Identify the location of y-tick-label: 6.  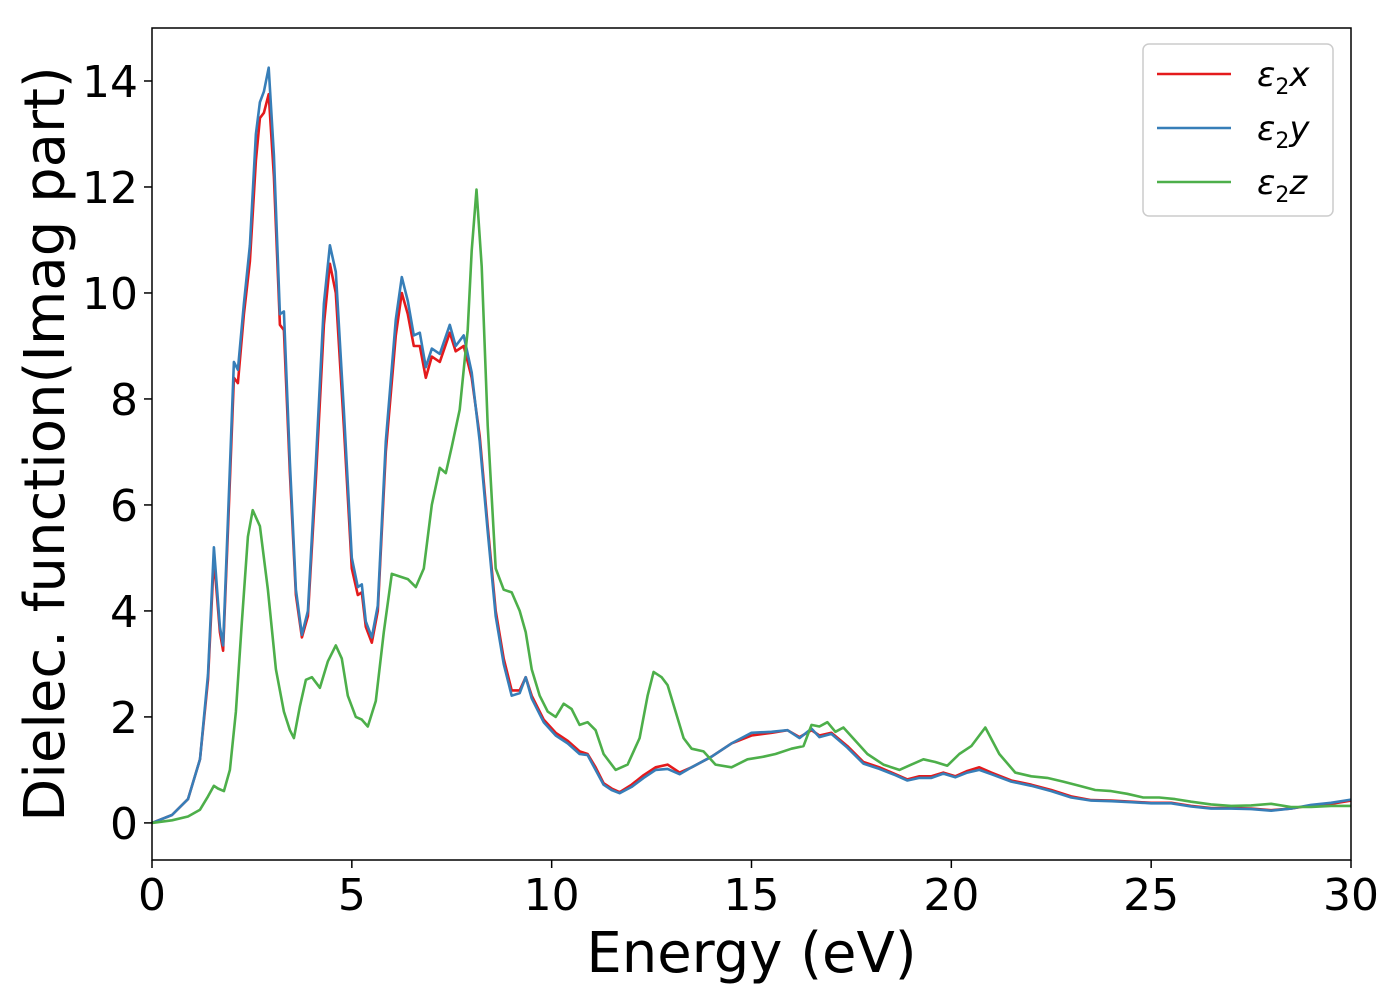
(124, 506).